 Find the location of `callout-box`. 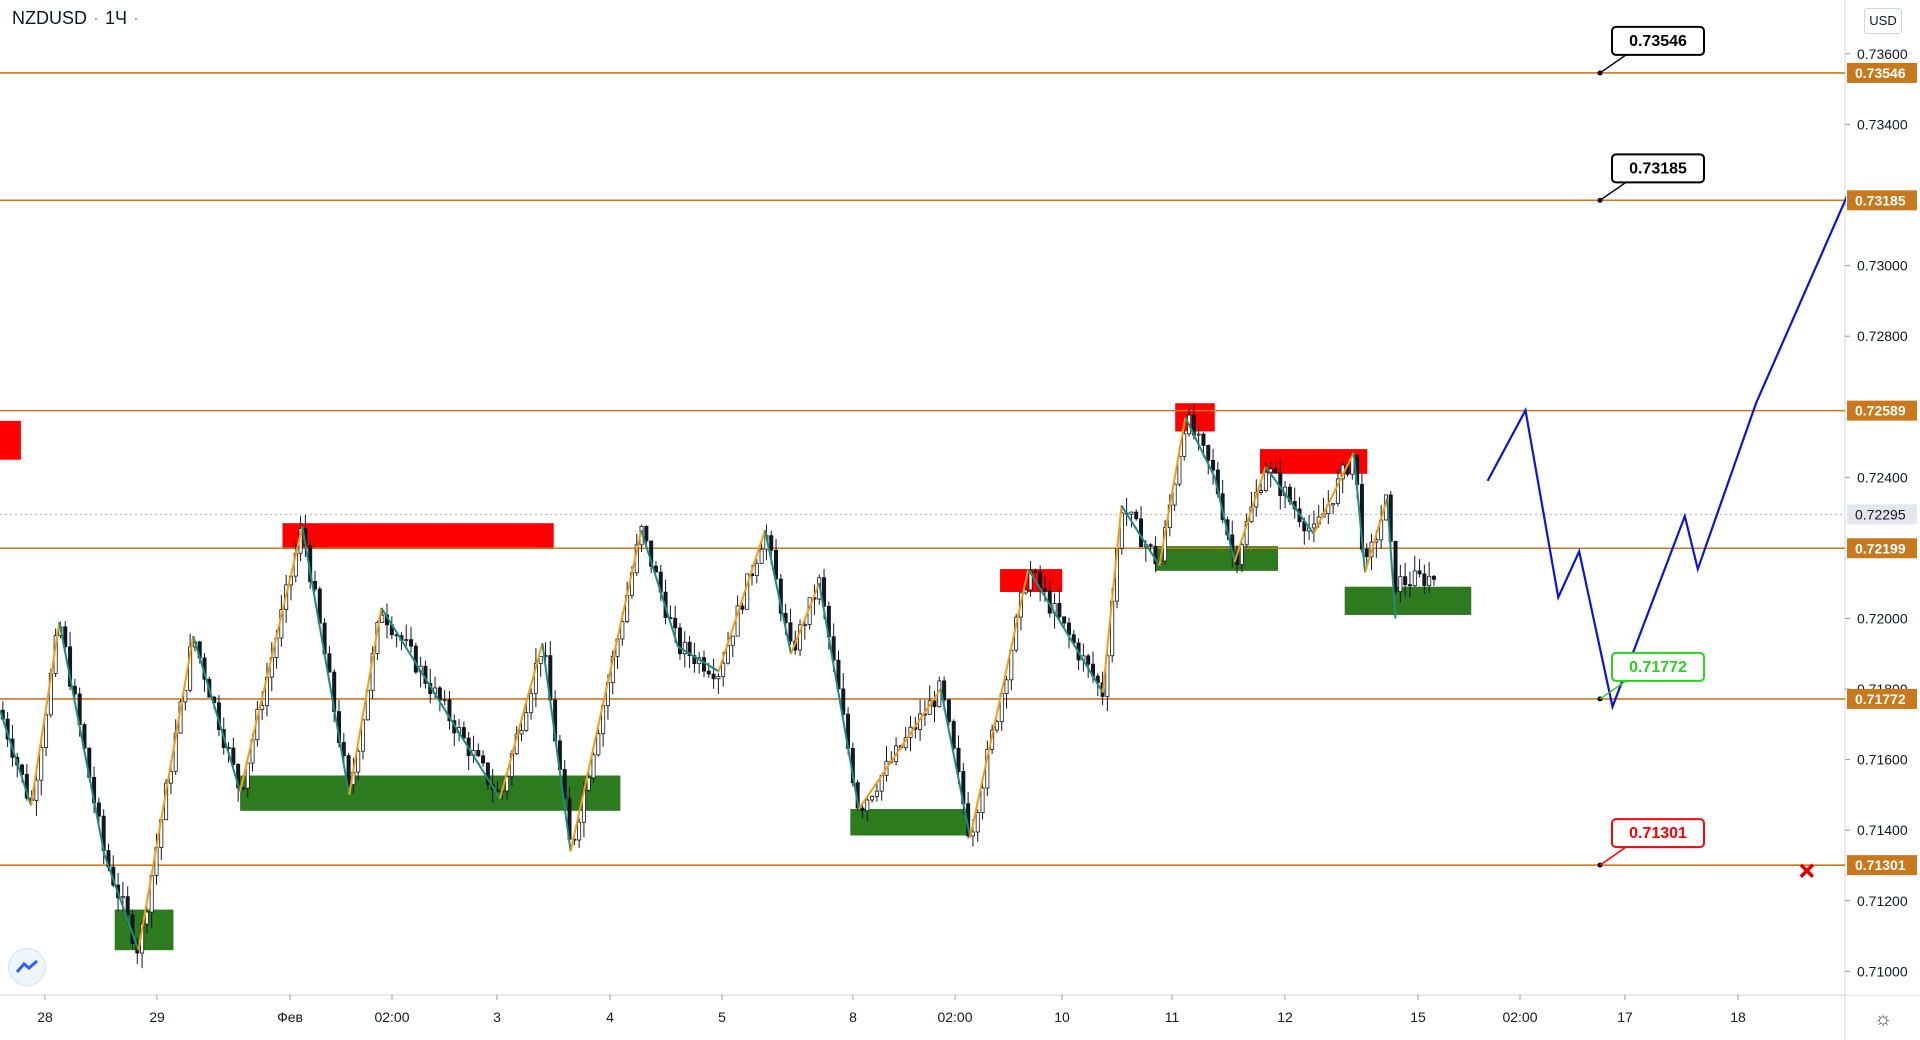

callout-box is located at coordinates (1658, 168).